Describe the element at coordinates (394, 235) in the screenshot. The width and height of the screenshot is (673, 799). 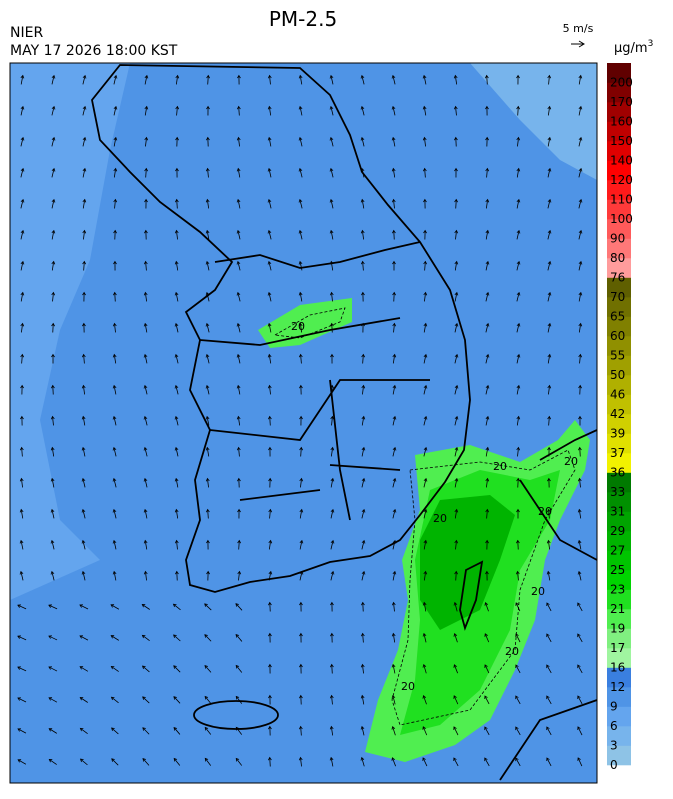
I see `wind-arrow` at that location.